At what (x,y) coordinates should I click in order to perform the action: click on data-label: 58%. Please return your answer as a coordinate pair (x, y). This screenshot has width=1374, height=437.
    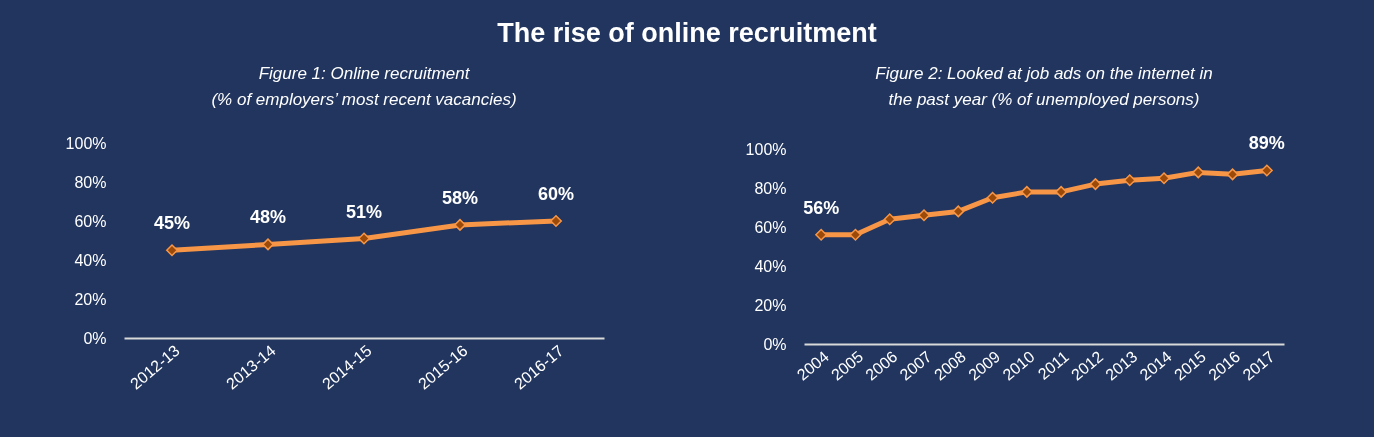
    Looking at the image, I should click on (460, 197).